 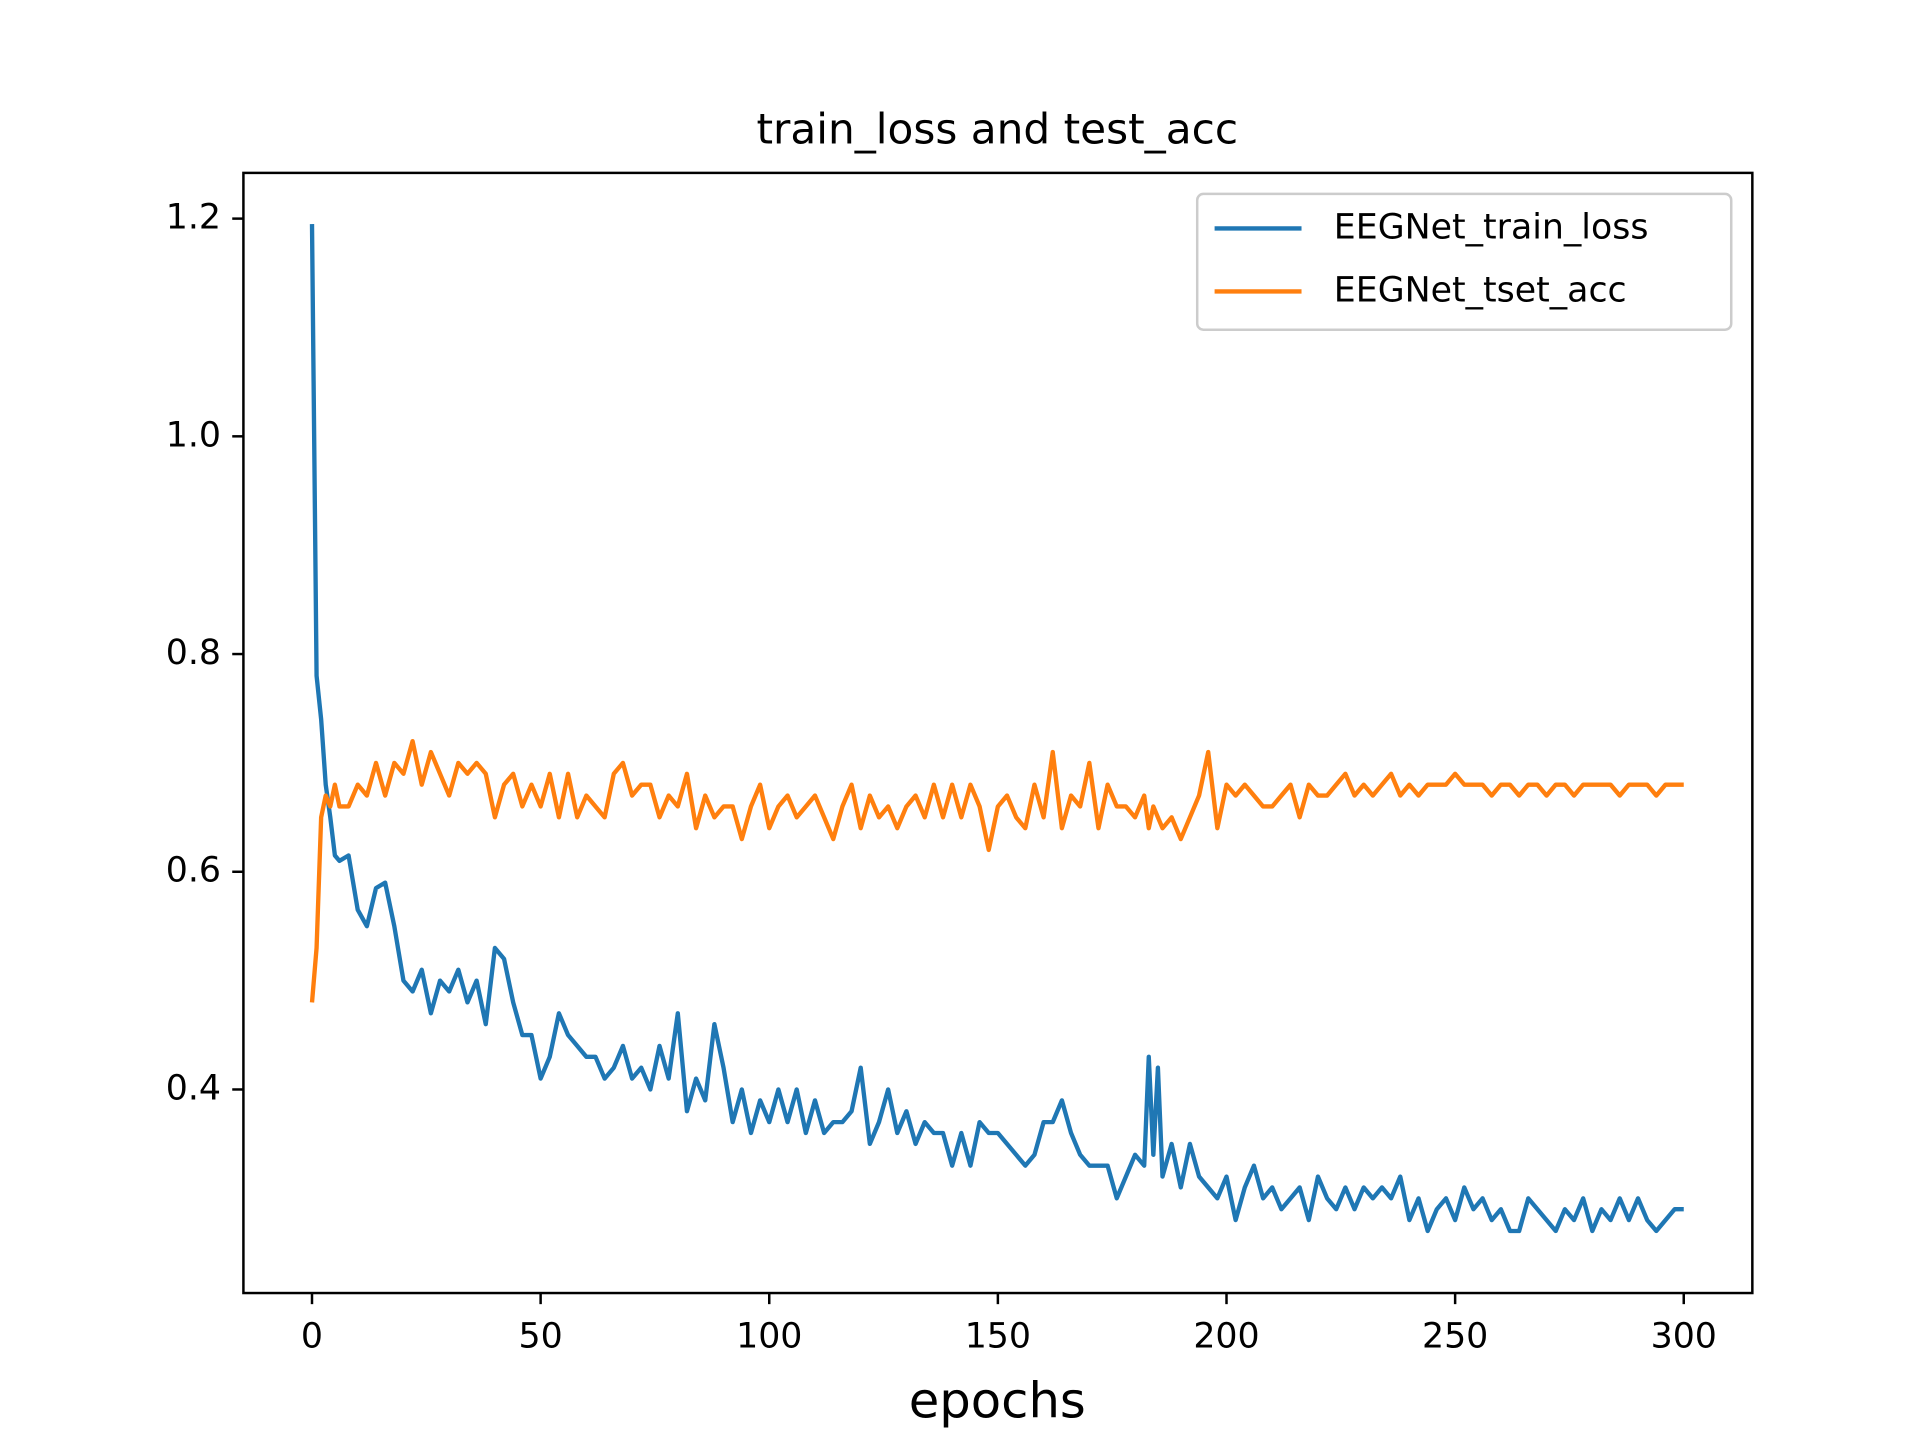 What do you see at coordinates (1455, 1337) in the screenshot?
I see `x-tick-label: 250` at bounding box center [1455, 1337].